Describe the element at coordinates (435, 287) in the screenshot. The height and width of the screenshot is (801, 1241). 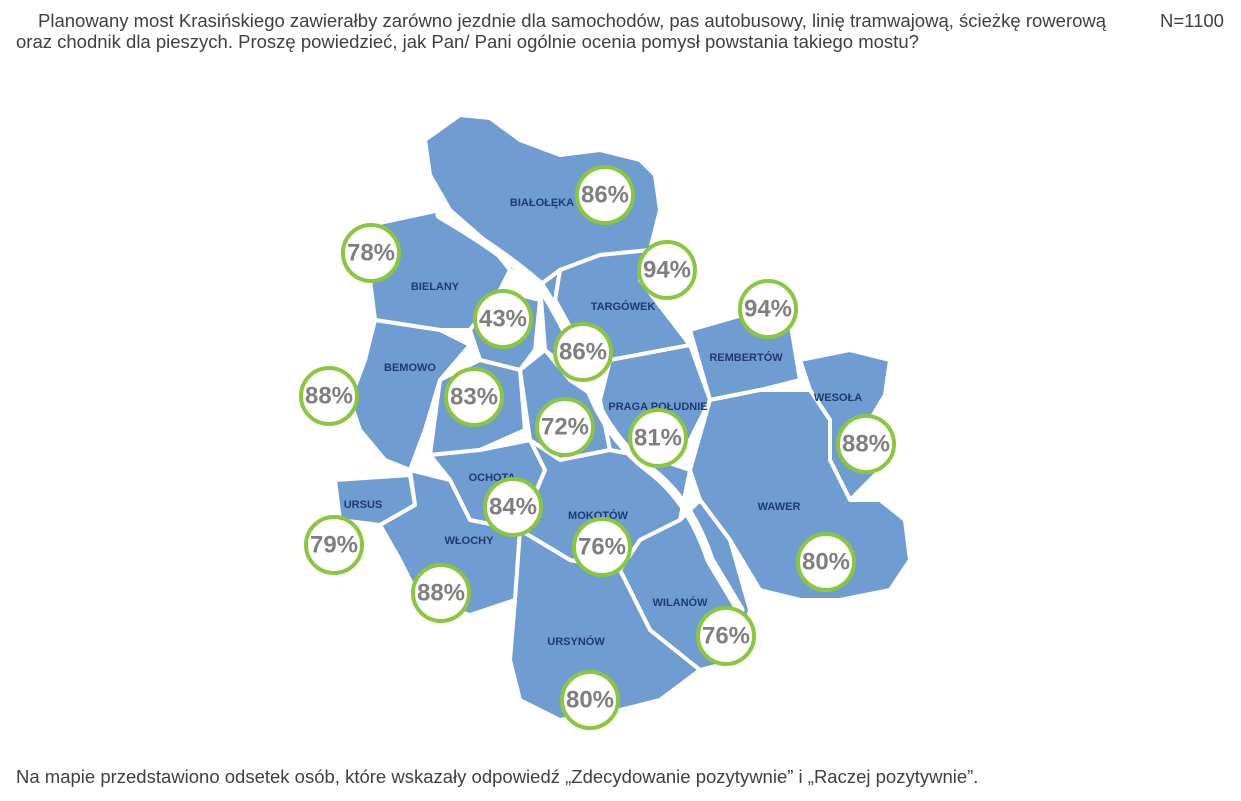
I see `district-label: BIELANY` at that location.